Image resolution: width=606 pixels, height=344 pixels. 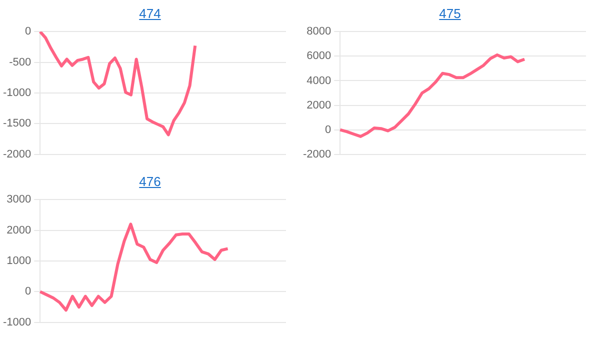 I want to click on y-tick-label: 1000, so click(x=19, y=261).